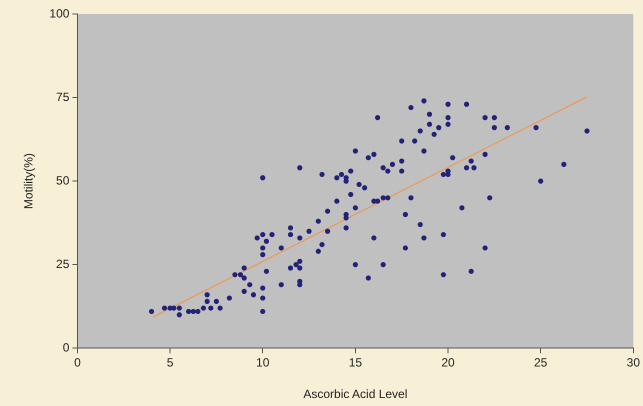 Image resolution: width=643 pixels, height=406 pixels. Describe the element at coordinates (63, 263) in the screenshot. I see `y-tick-label: 25` at that location.